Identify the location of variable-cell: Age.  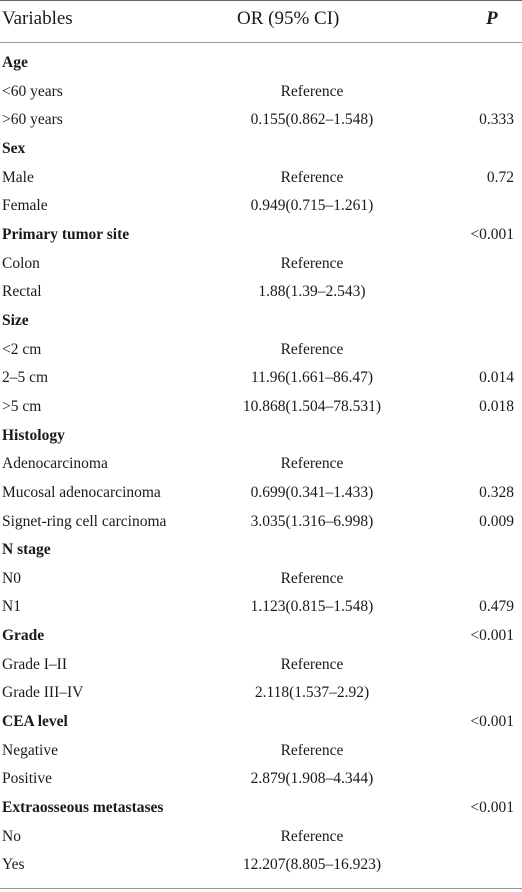
(15, 62).